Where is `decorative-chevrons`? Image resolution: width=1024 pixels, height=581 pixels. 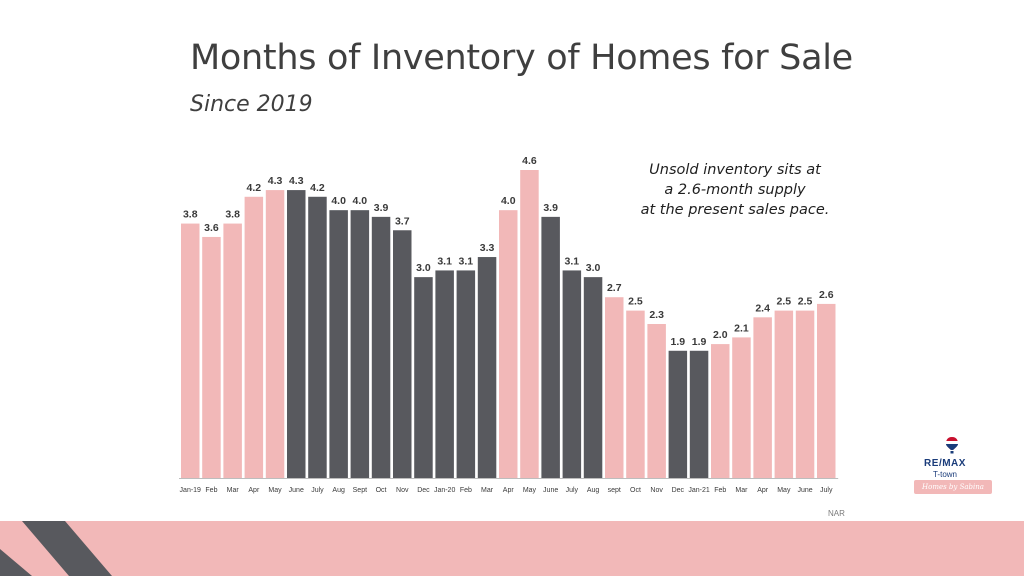 decorative-chevrons is located at coordinates (56, 548).